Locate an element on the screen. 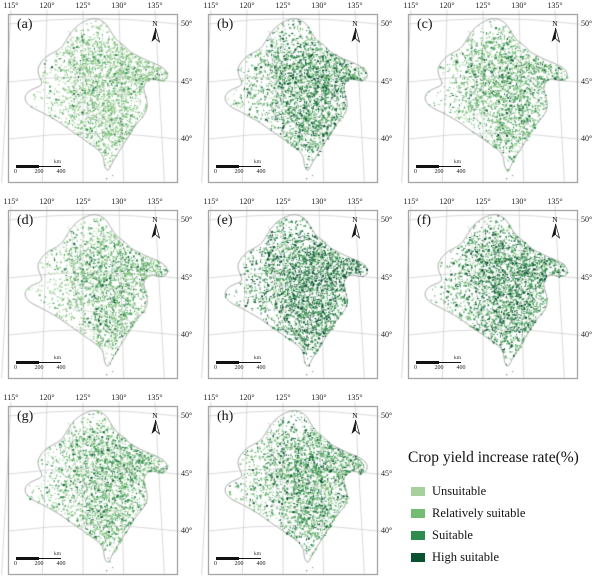 The width and height of the screenshot is (600, 586). panel-letter: (e) is located at coordinates (225, 220).